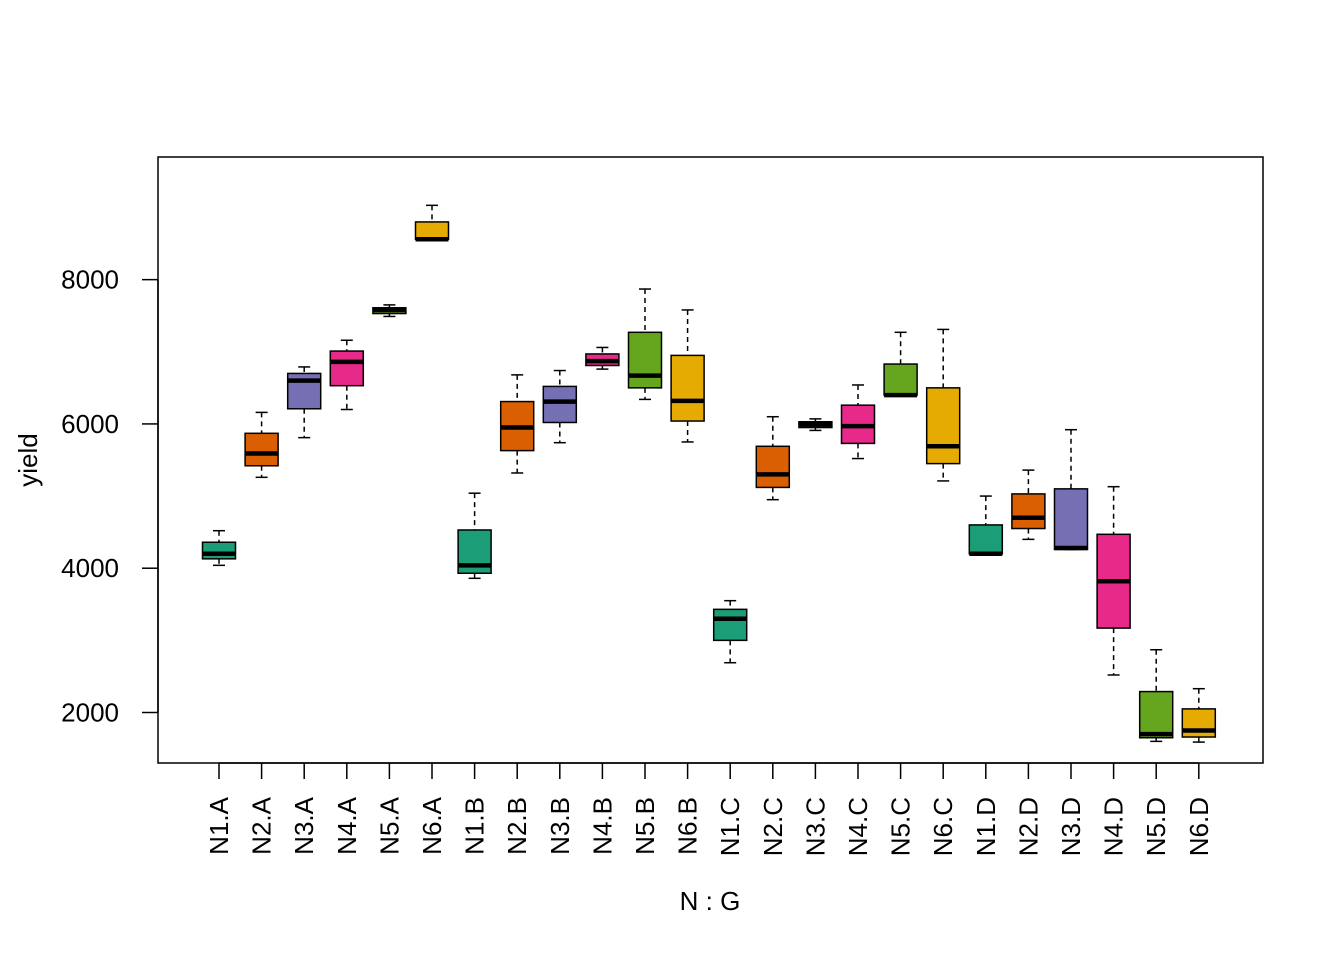 The height and width of the screenshot is (960, 1344). I want to click on box-N2.D, so click(1028, 505).